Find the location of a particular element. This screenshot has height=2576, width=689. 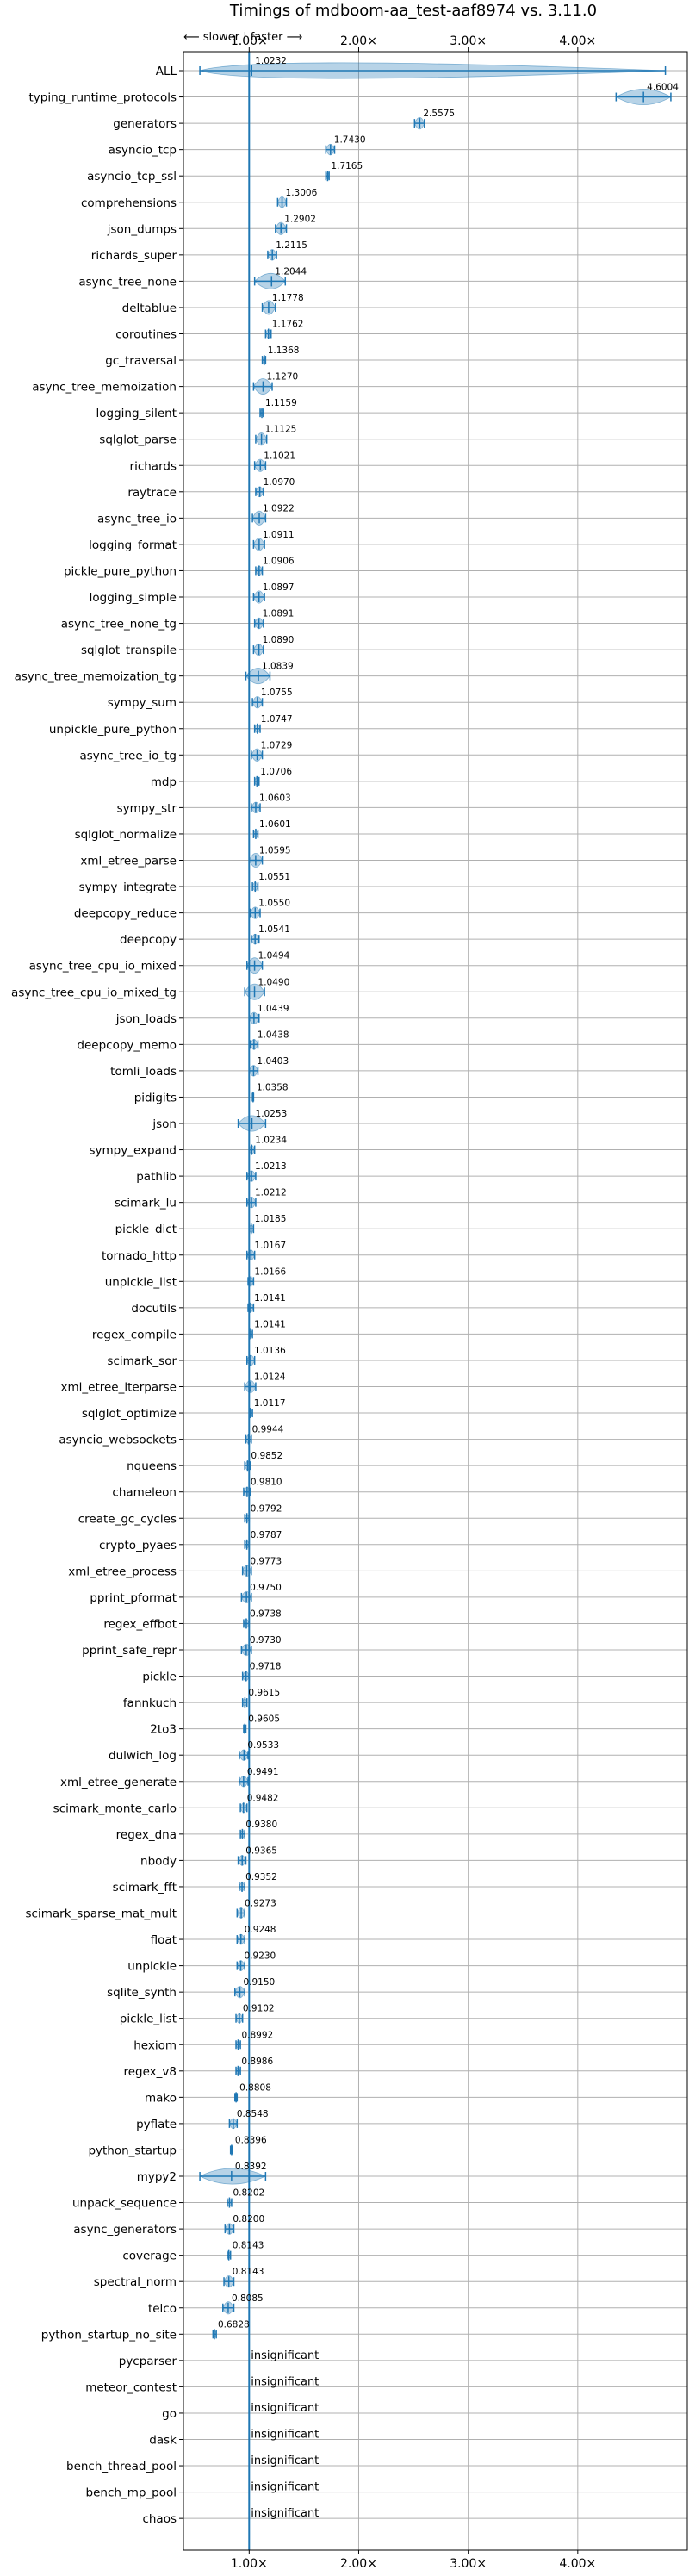

benchmark-label: bench_thread_pool is located at coordinates (121, 2466).